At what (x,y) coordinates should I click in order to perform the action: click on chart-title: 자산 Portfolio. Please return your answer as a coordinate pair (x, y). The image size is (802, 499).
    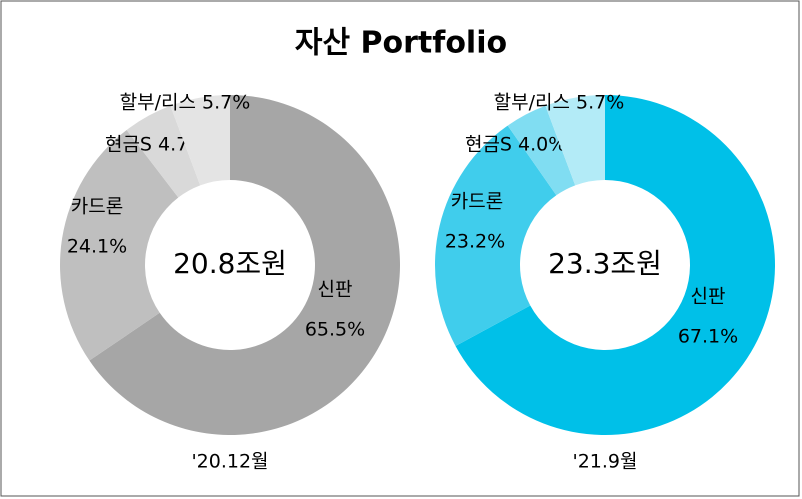
    Looking at the image, I should click on (401, 43).